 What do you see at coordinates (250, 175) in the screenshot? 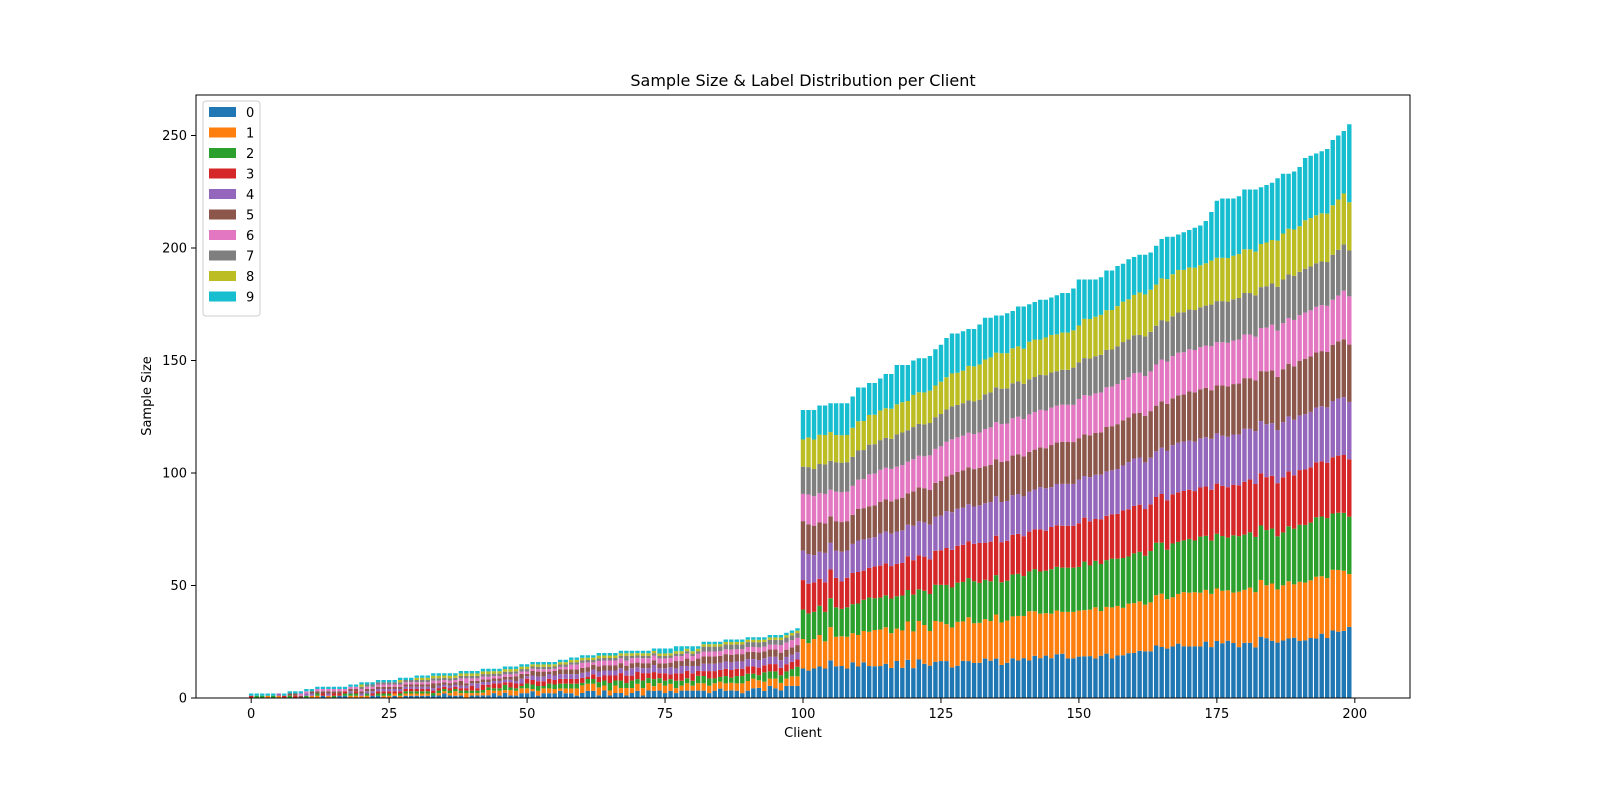
I see `legend-label: 3` at bounding box center [250, 175].